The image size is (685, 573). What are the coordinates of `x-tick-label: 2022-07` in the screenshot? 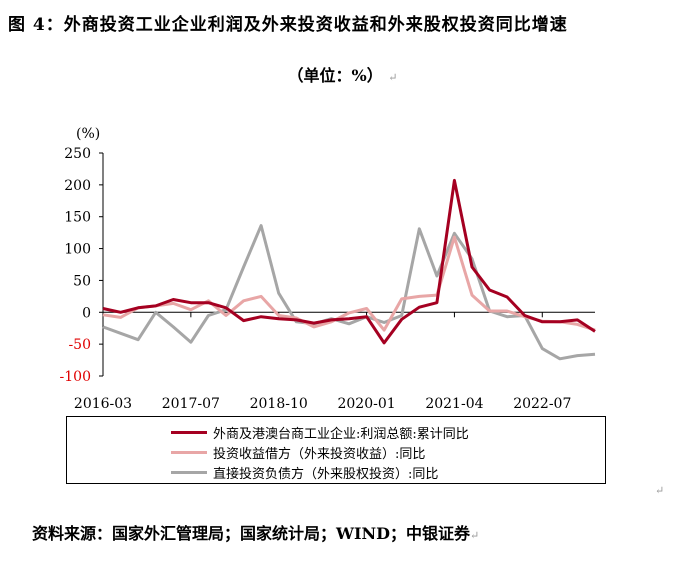 It's located at (542, 404).